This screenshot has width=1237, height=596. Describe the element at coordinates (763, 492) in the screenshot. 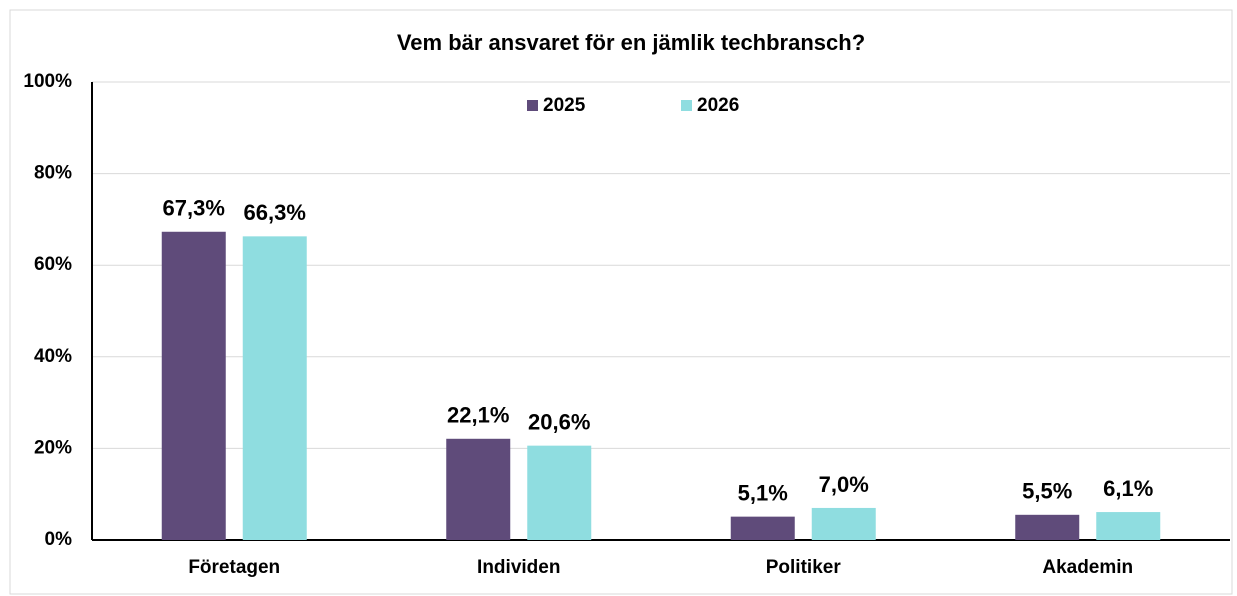

I see `value-label: 5,1%` at that location.